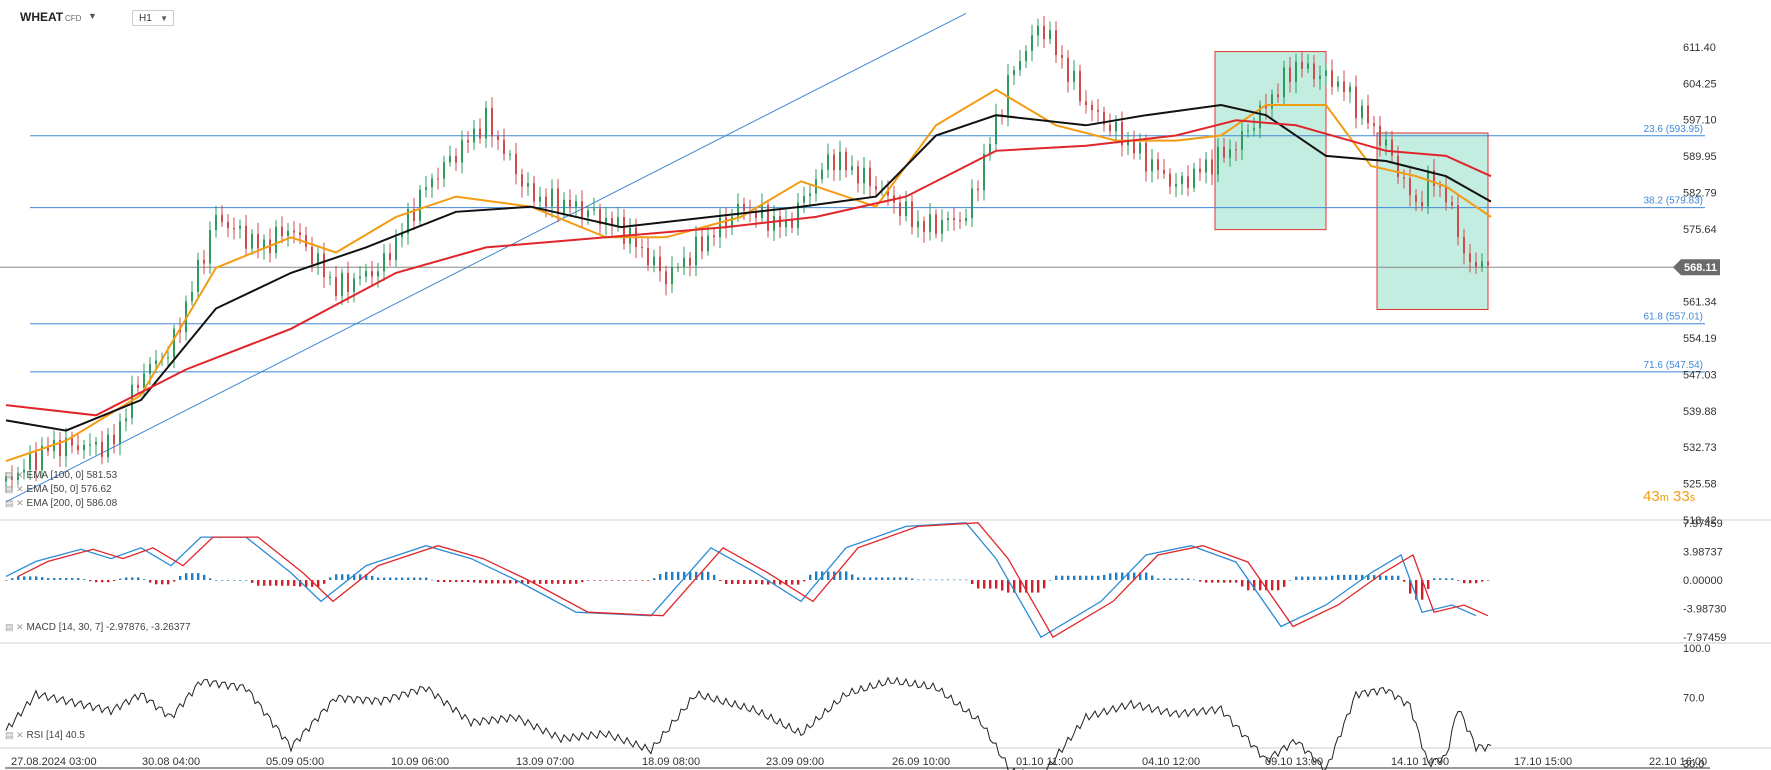 The width and height of the screenshot is (1771, 770). Describe the element at coordinates (98, 627) in the screenshot. I see `legend-macd: ▤ ✕ MACD [14, 30, 7] -2.97876, -3.26377` at that location.